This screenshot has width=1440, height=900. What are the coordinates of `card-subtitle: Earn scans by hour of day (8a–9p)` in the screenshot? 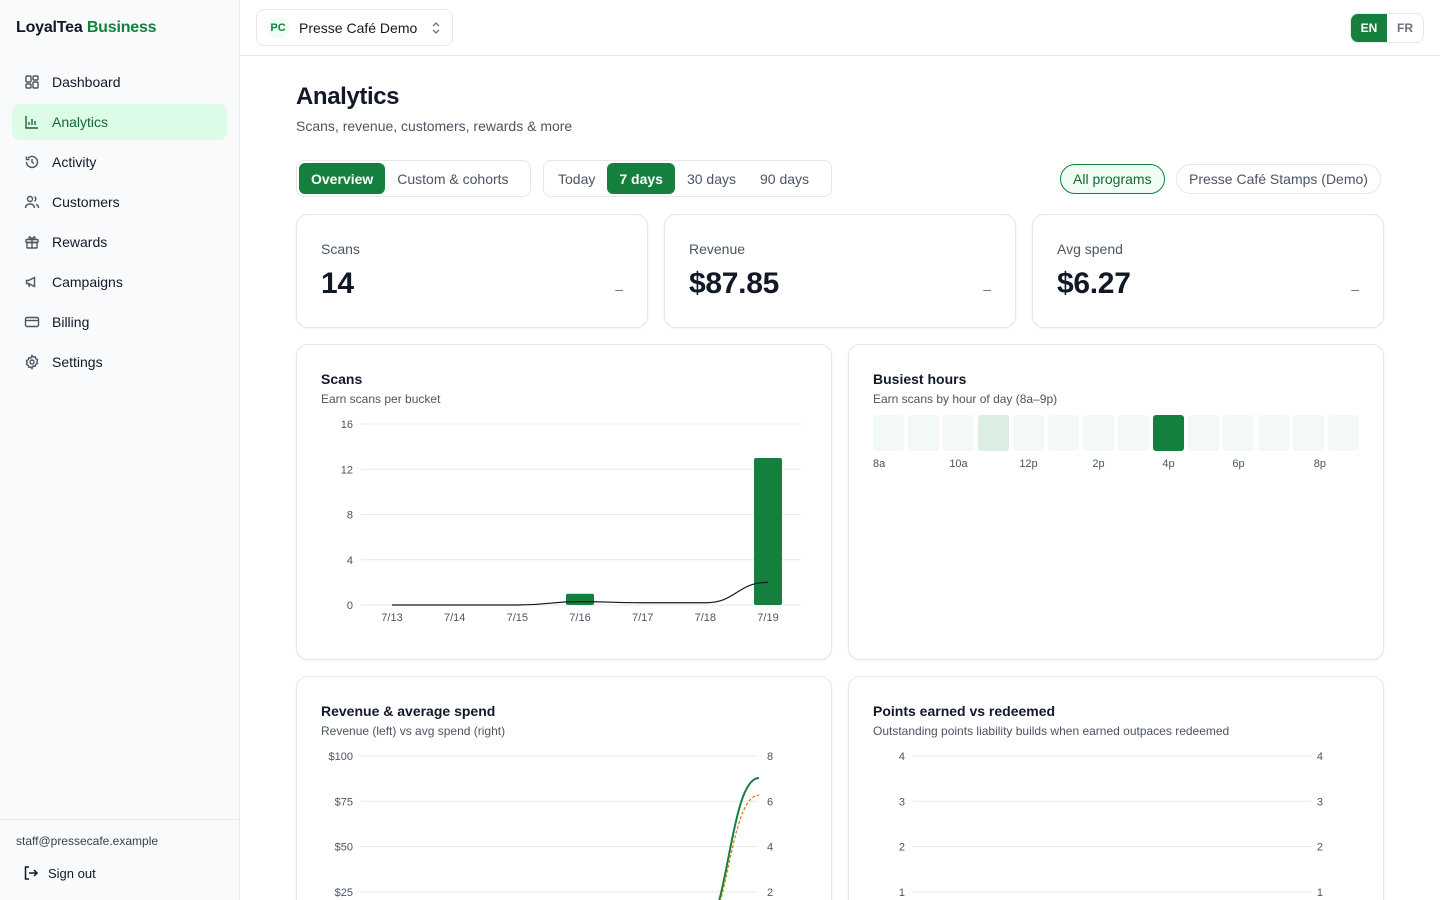 It's located at (965, 399).